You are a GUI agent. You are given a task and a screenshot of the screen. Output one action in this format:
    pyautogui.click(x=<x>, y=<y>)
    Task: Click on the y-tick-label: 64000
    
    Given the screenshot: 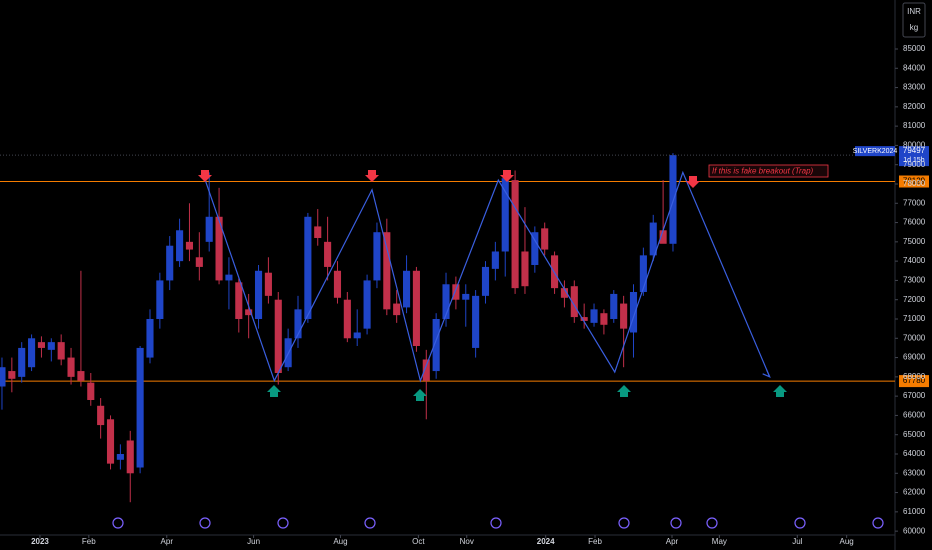 What is the action you would take?
    pyautogui.click(x=914, y=453)
    